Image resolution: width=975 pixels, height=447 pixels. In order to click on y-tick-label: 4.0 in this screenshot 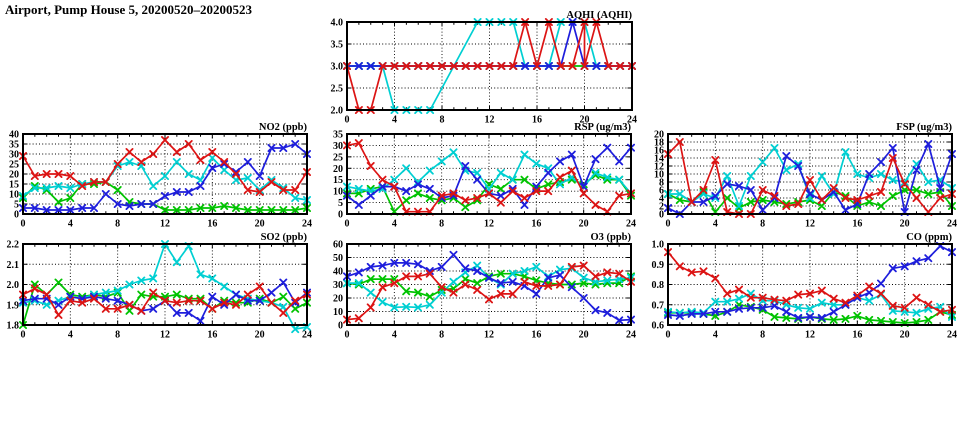, I will do `click(337, 23)`.